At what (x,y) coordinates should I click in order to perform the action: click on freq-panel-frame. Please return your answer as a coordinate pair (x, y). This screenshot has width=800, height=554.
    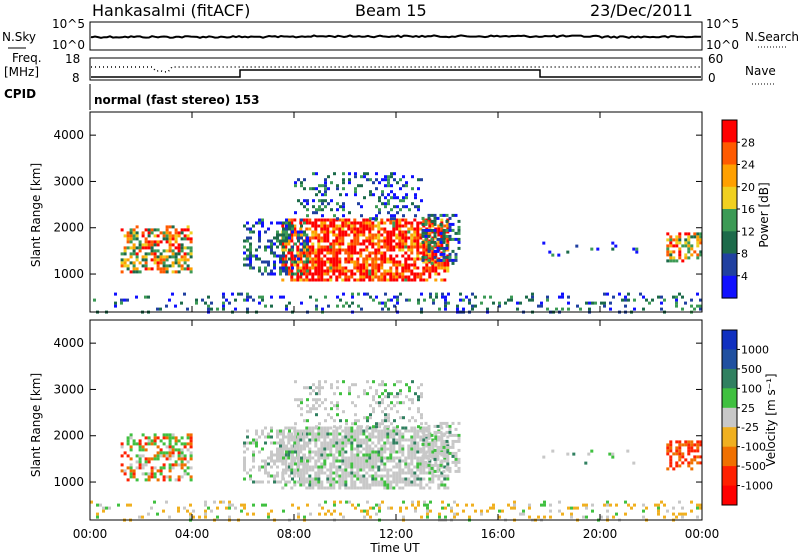
    Looking at the image, I should click on (396, 69).